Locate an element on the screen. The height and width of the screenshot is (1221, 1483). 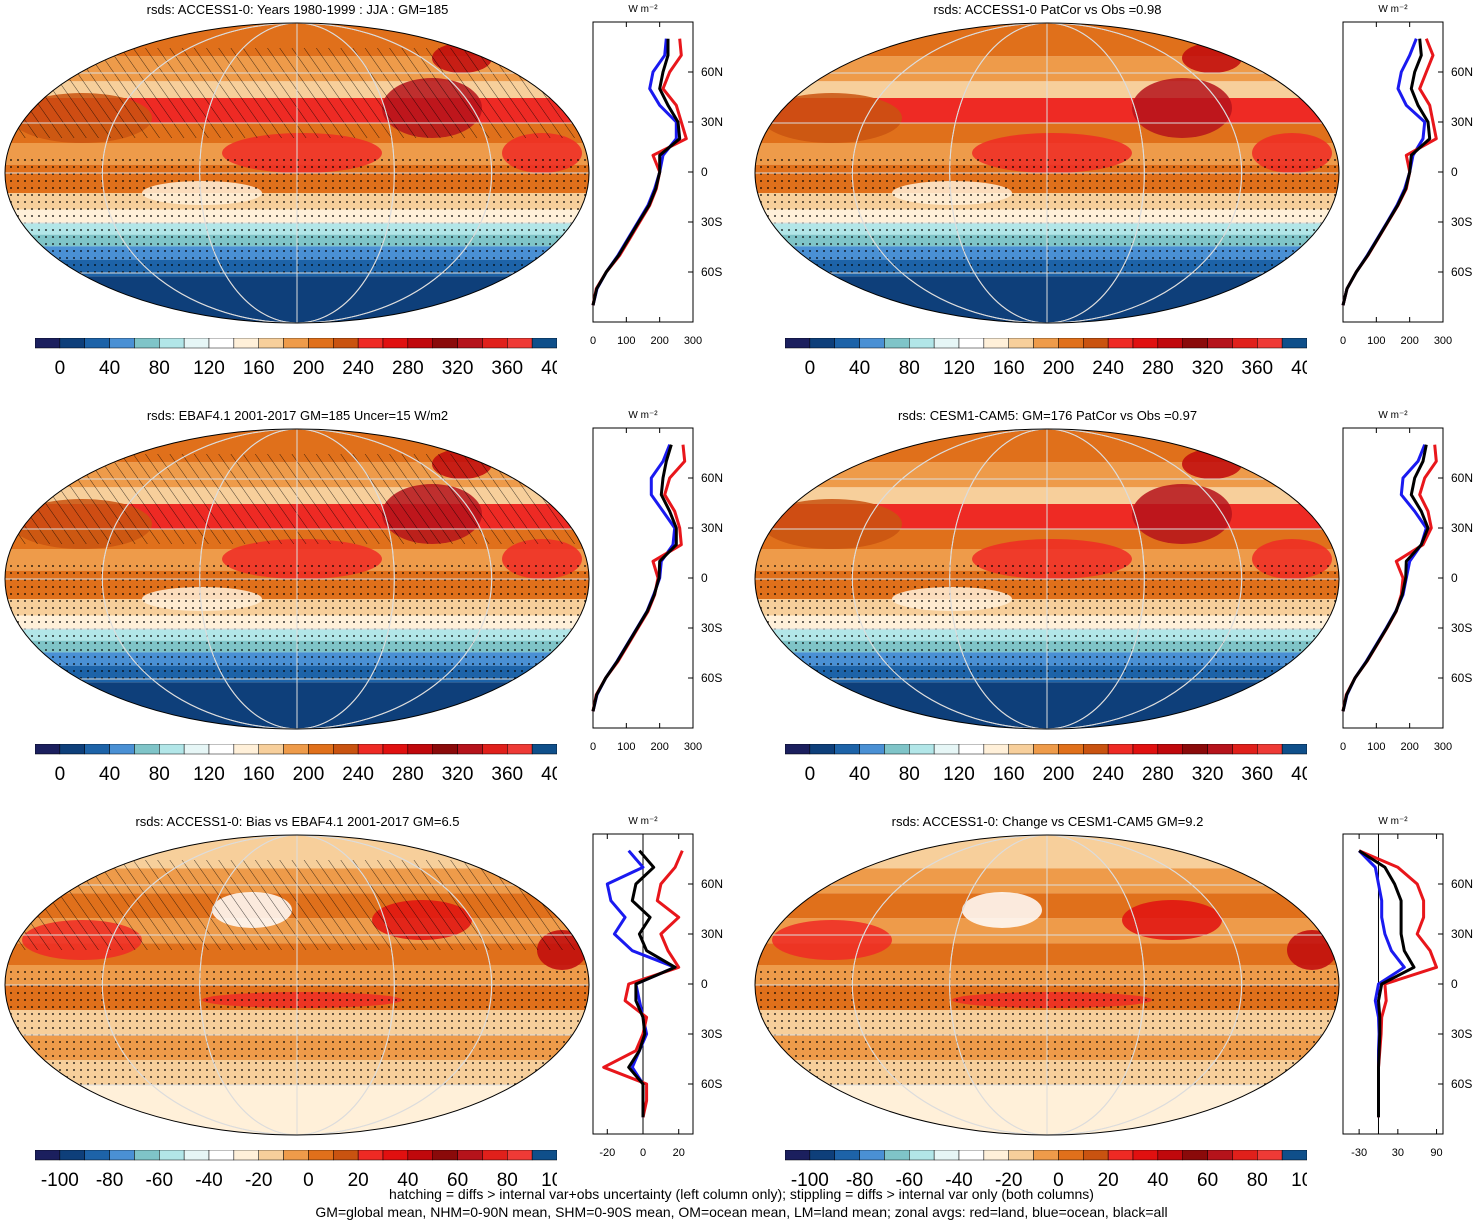
zonal-series-all is located at coordinates (652, 983).